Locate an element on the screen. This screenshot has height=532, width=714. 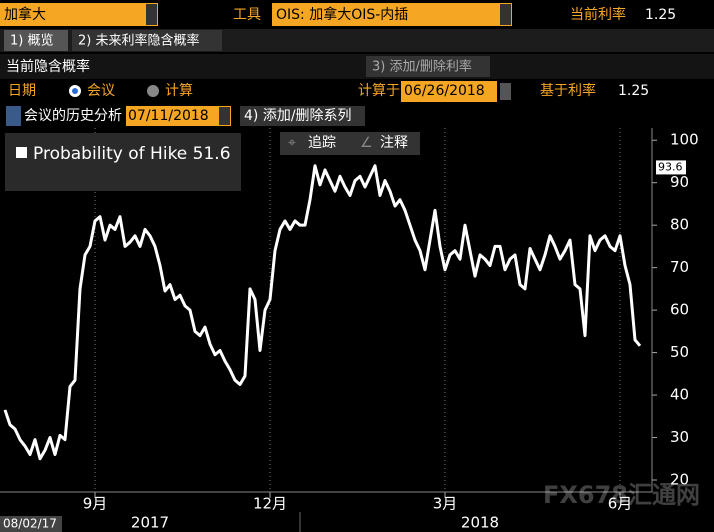
current-rate-label: 当前利率 is located at coordinates (598, 14).